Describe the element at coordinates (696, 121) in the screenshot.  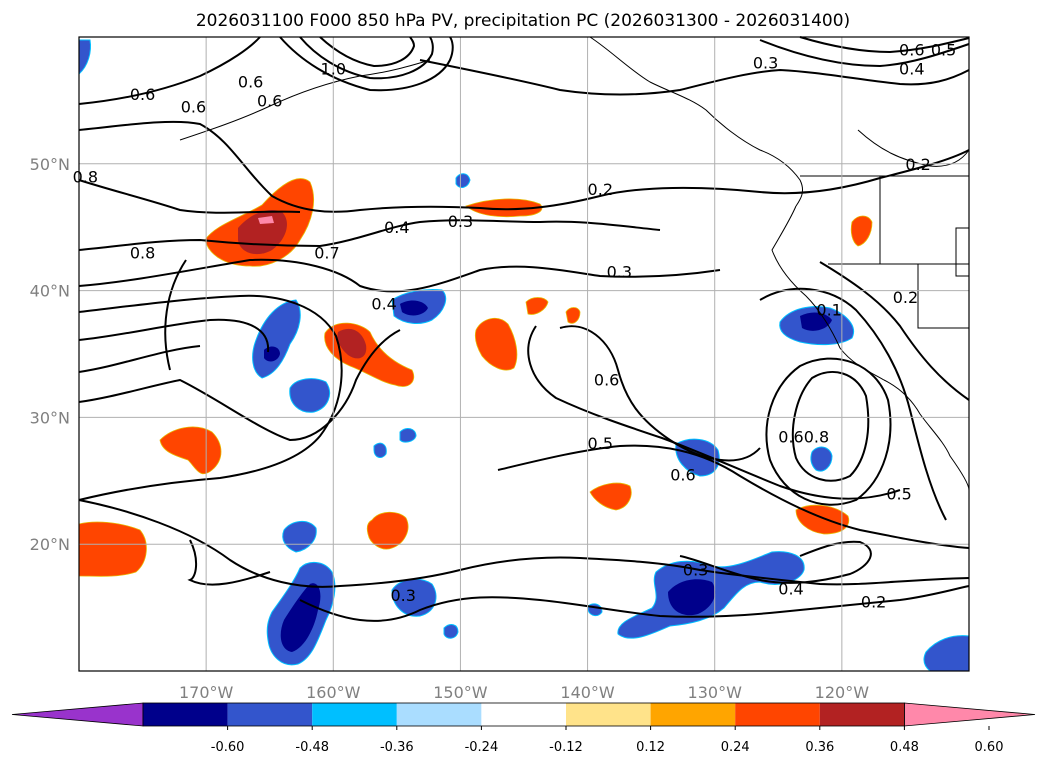
I see `alaska-coastline` at that location.